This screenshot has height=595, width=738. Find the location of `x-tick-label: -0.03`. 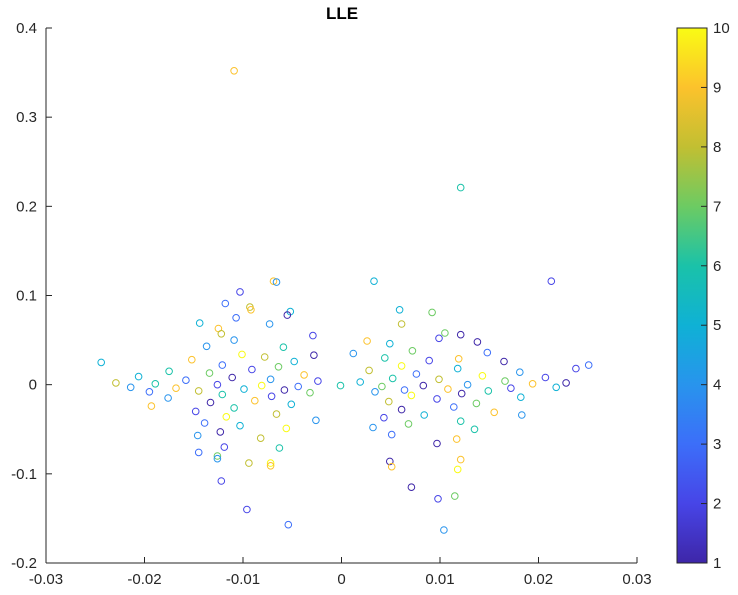

x-tick-label: -0.03 is located at coordinates (46, 579).